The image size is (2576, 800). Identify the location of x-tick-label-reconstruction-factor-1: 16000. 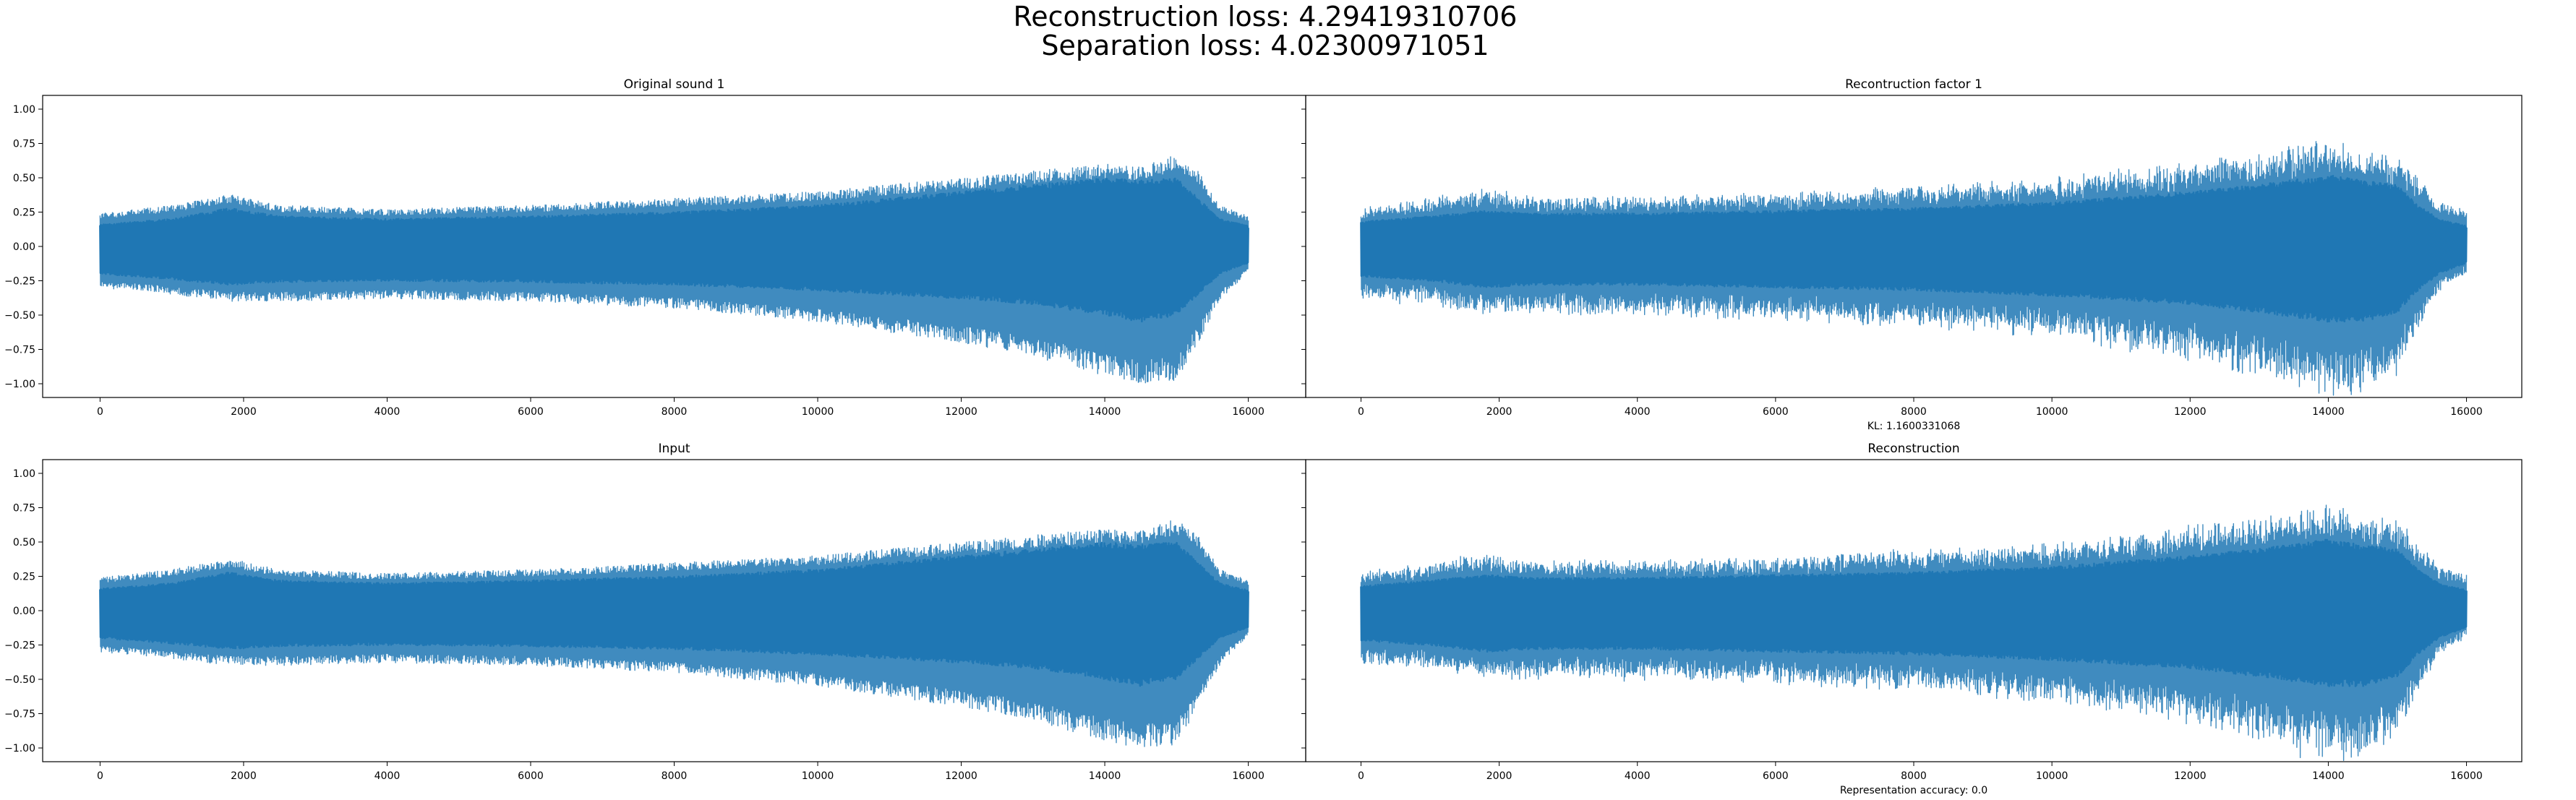
(2466, 412).